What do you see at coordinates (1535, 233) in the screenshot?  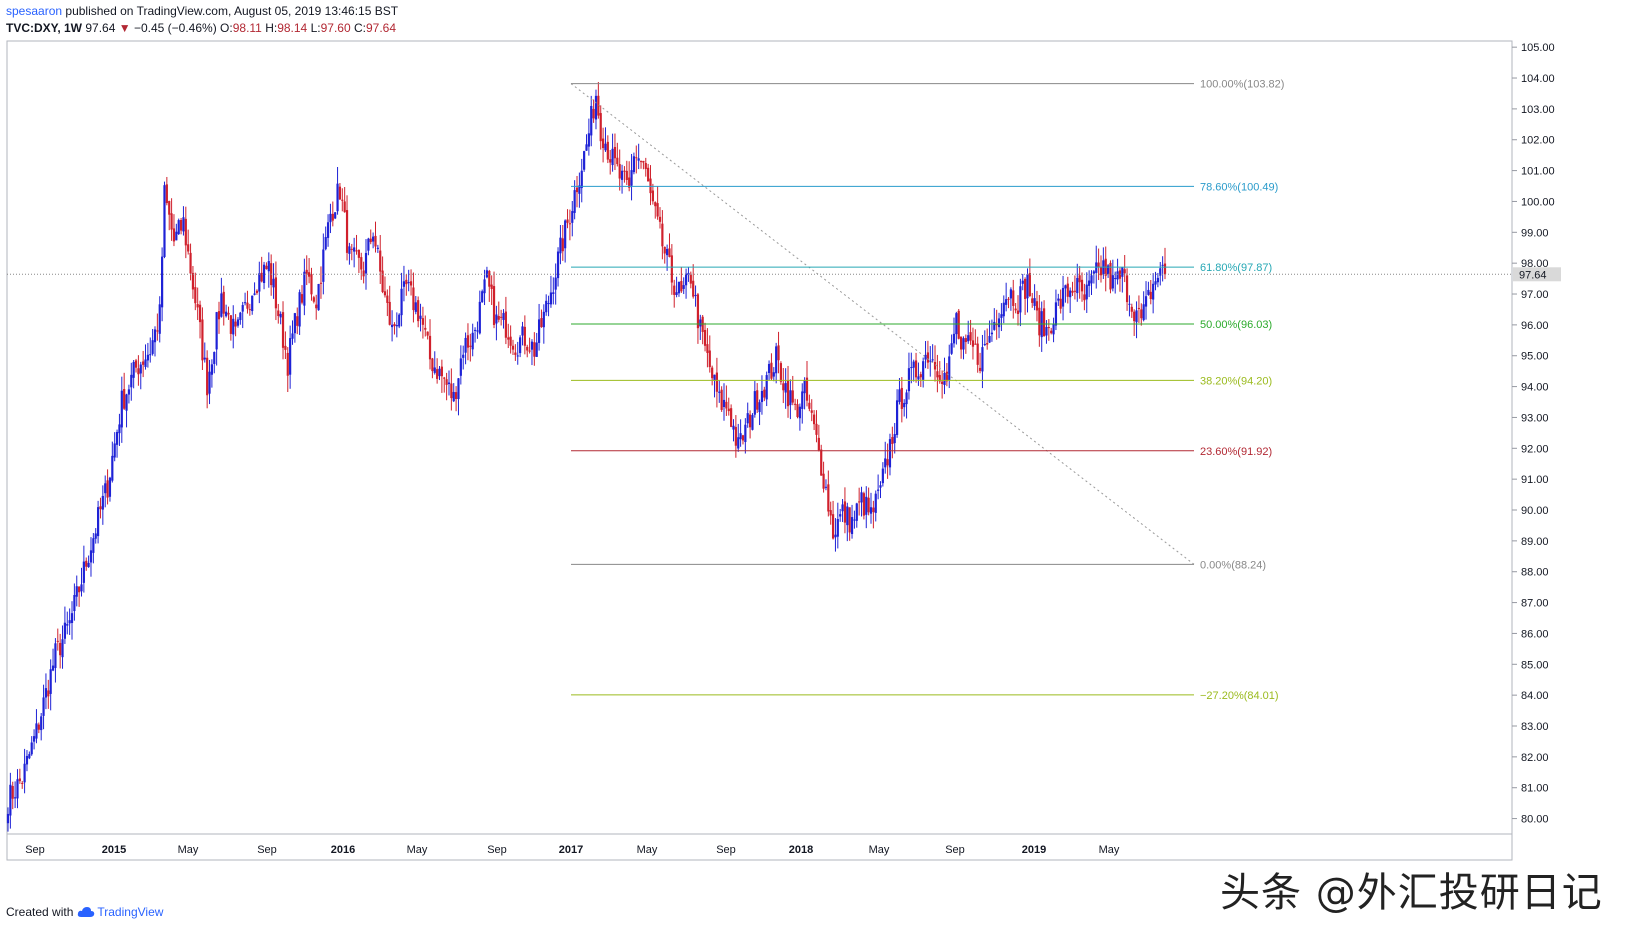 I see `y-tick-label: 99.00` at bounding box center [1535, 233].